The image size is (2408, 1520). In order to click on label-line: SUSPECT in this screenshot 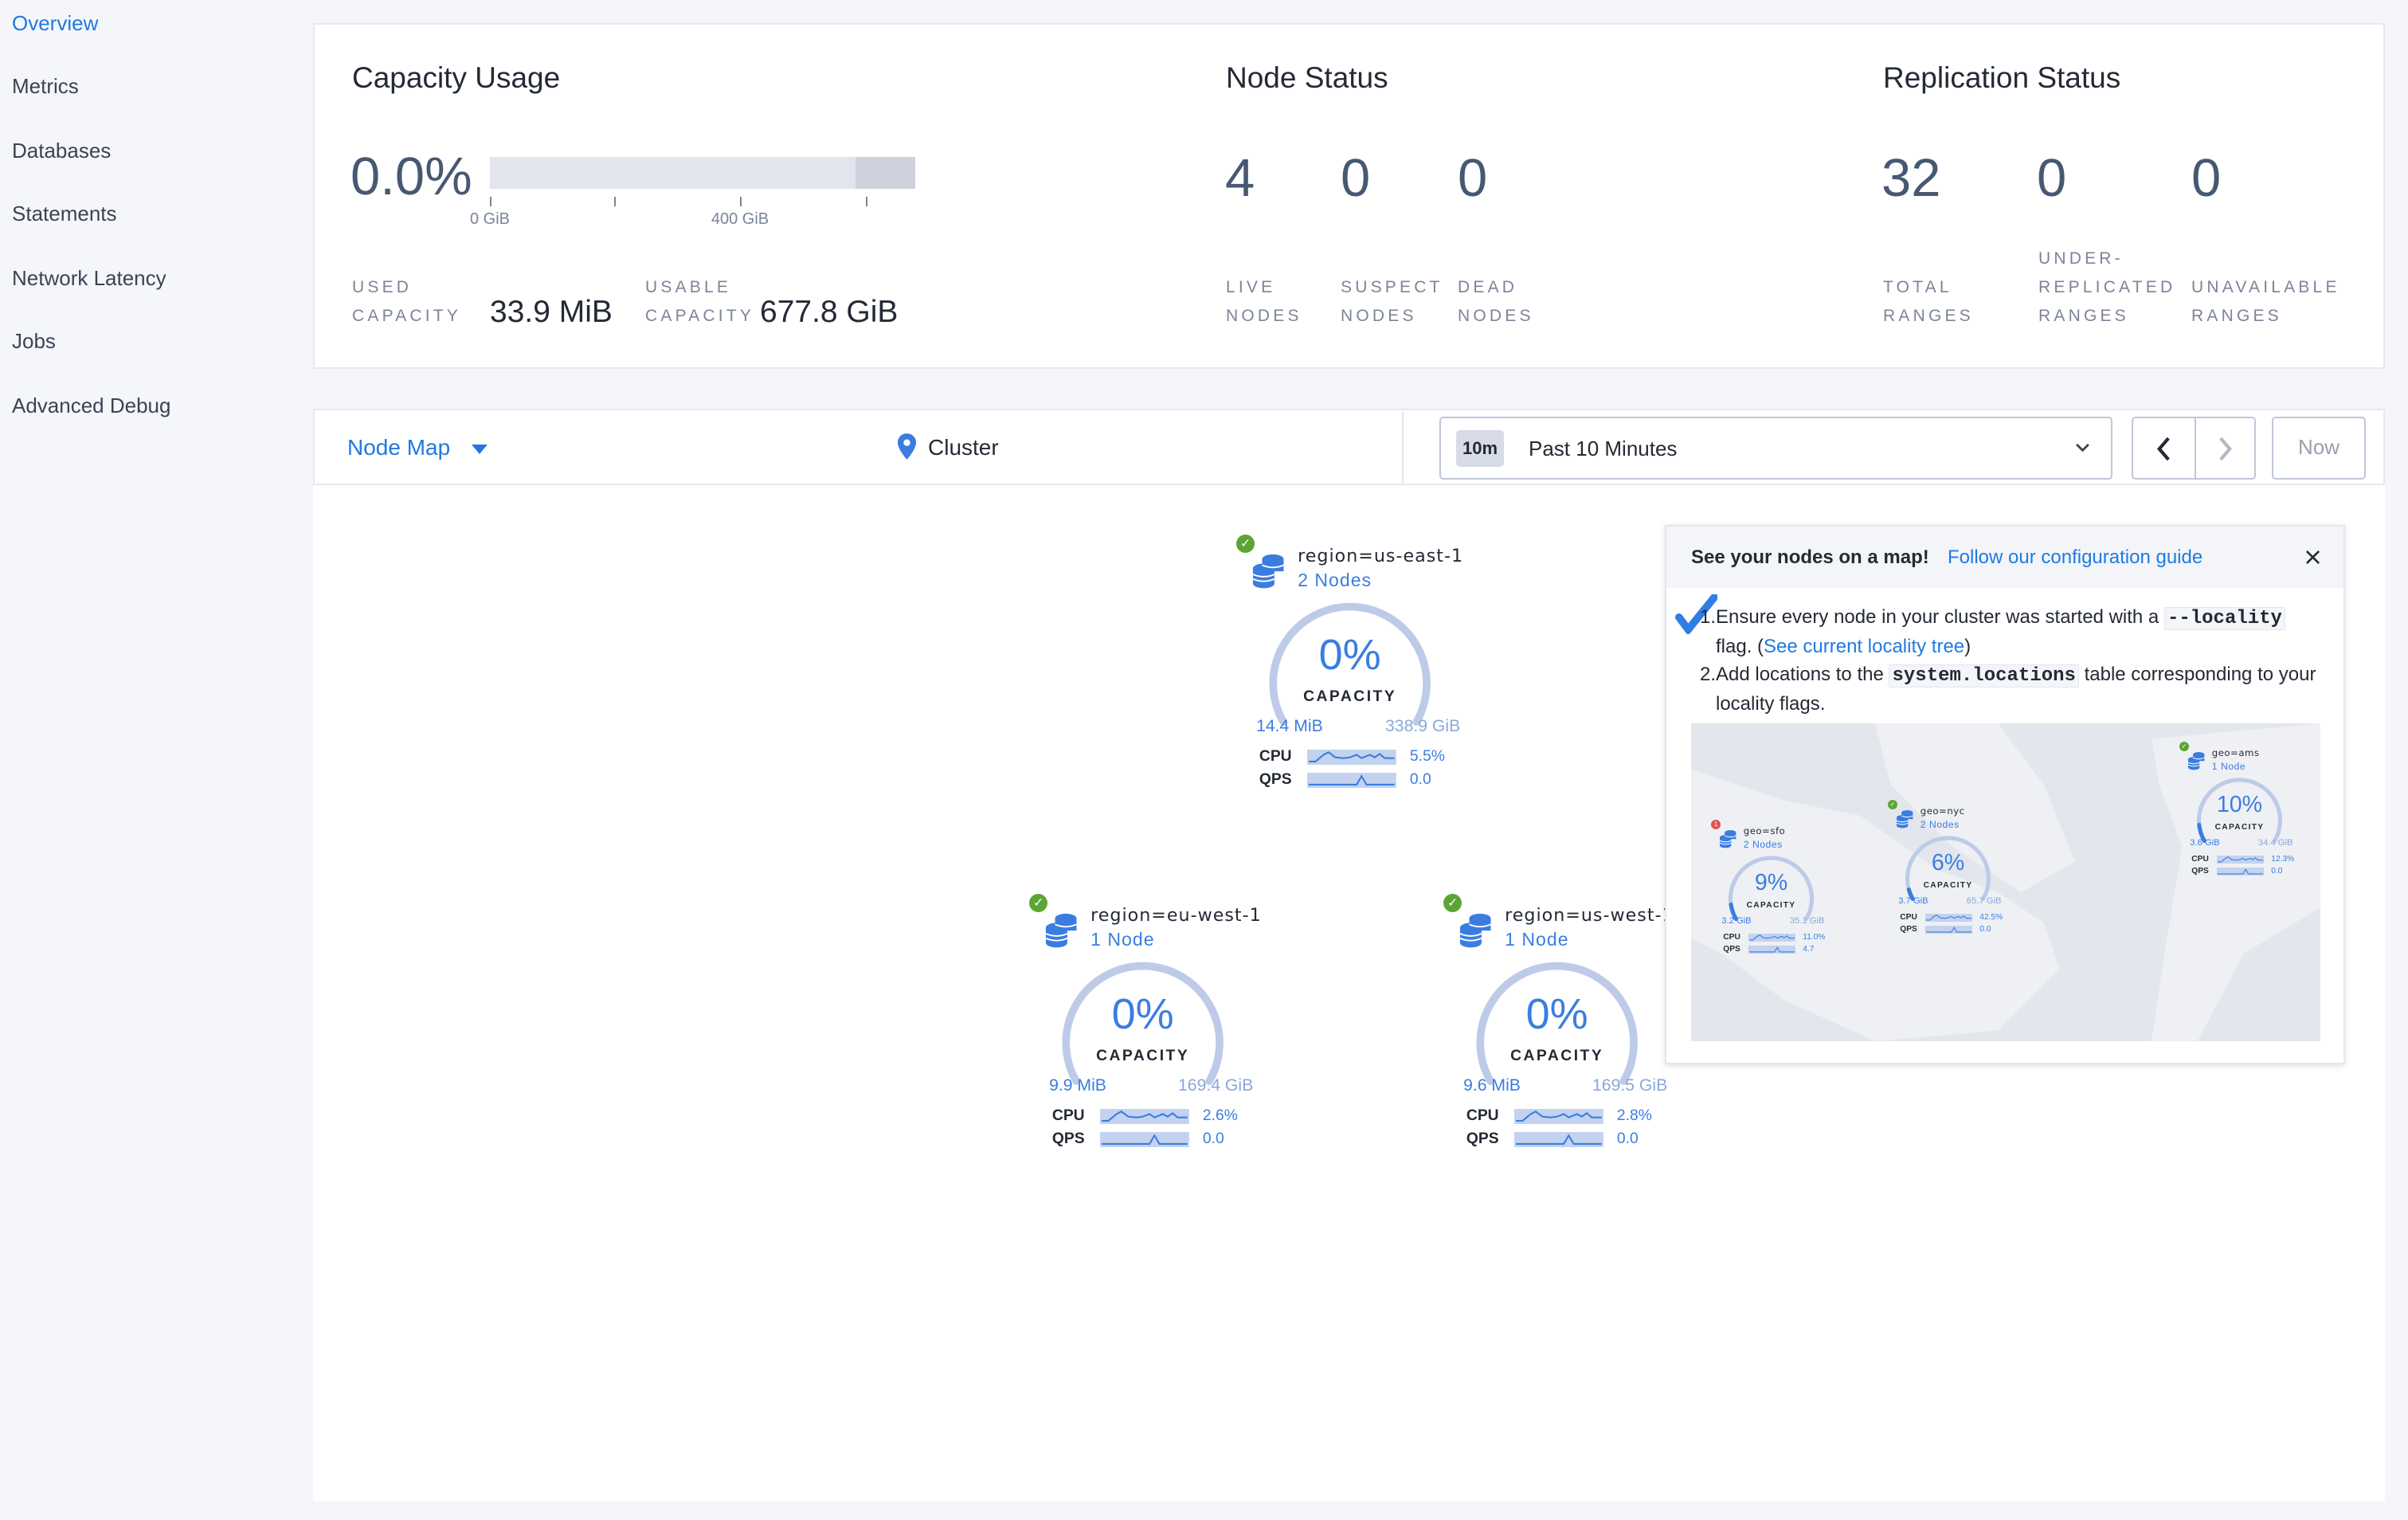, I will do `click(1392, 287)`.